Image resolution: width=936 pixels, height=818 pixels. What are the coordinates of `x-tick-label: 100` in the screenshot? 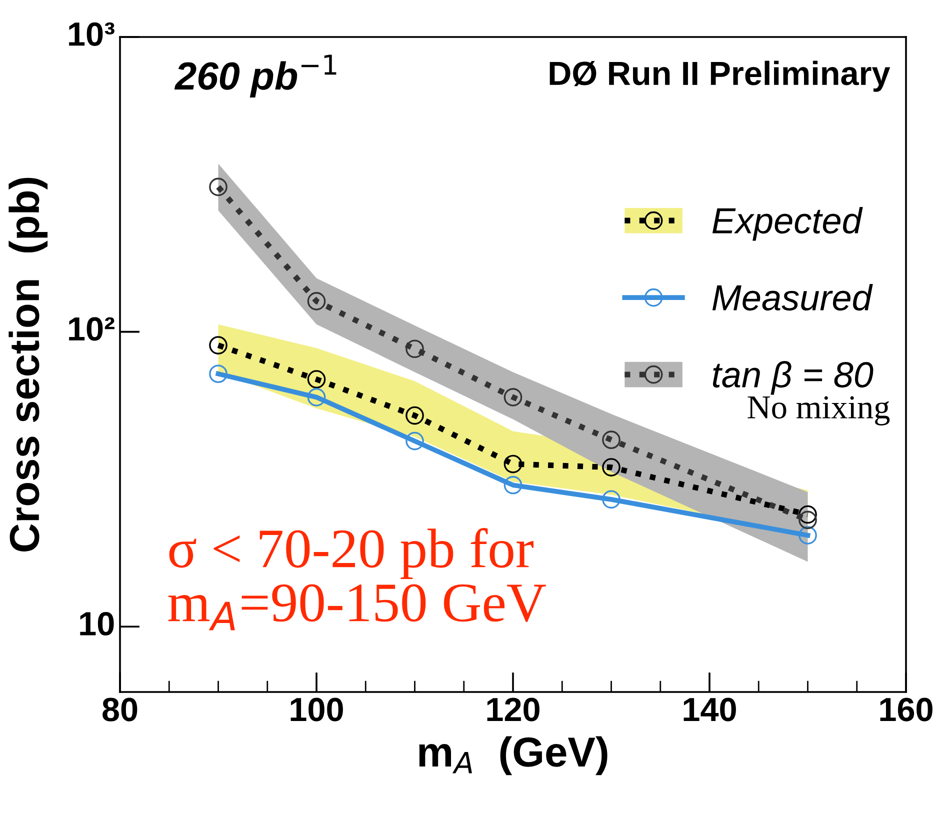 It's located at (316, 710).